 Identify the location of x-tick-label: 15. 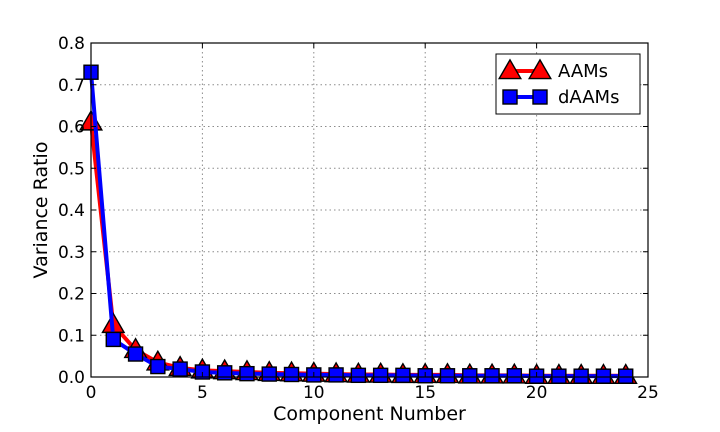
(425, 393).